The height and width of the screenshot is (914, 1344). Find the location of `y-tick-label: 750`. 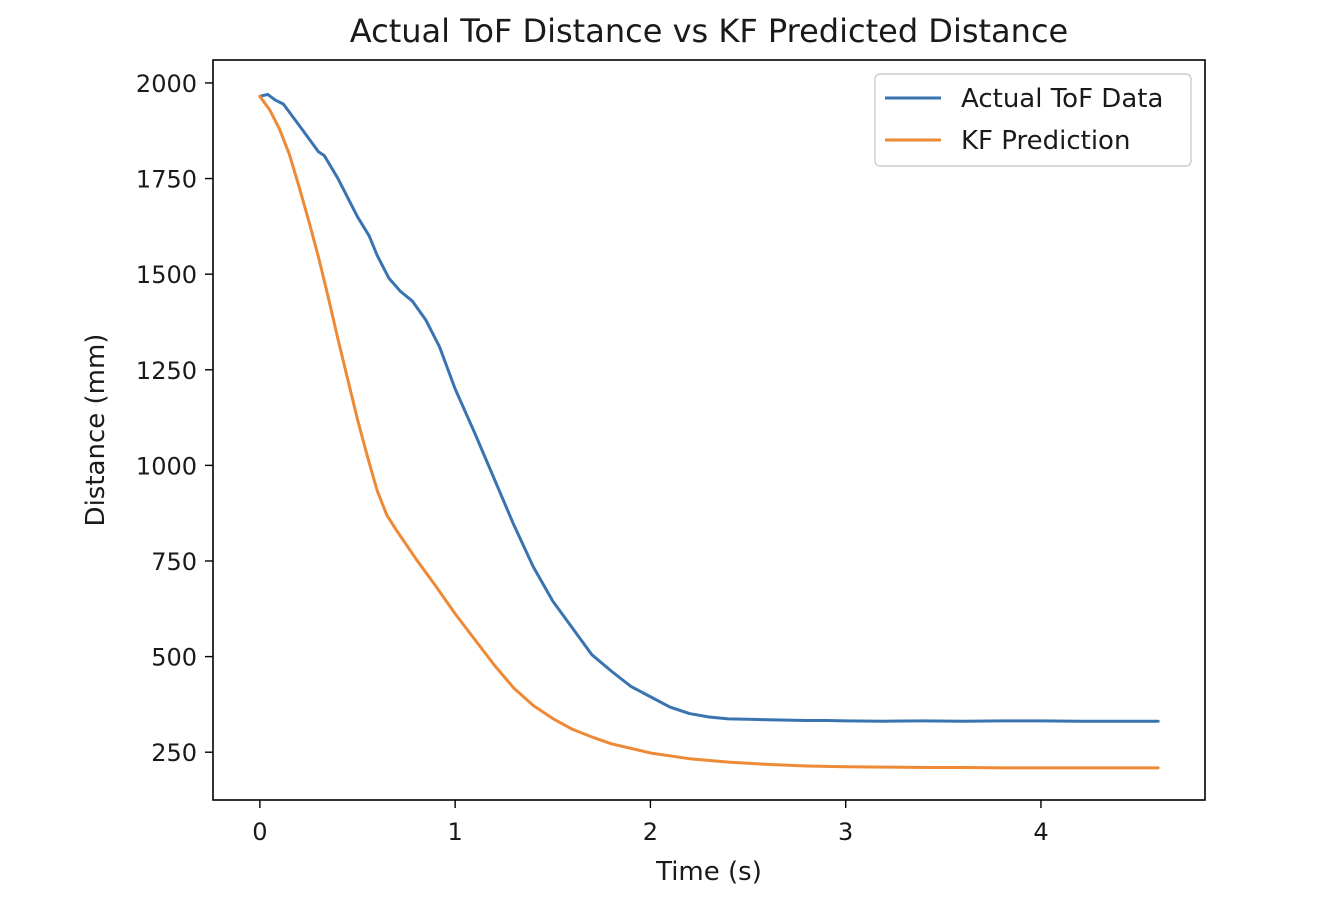

y-tick-label: 750 is located at coordinates (174, 562).